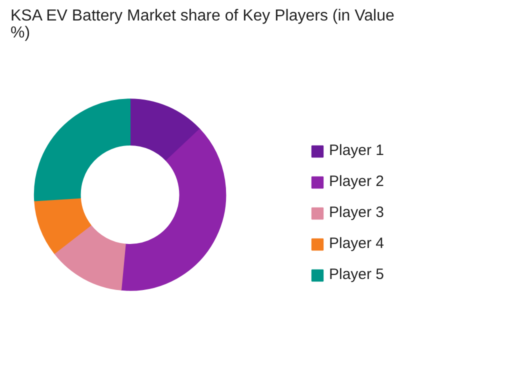 The width and height of the screenshot is (522, 383). What do you see at coordinates (356, 181) in the screenshot?
I see `legend-label: Player 2` at bounding box center [356, 181].